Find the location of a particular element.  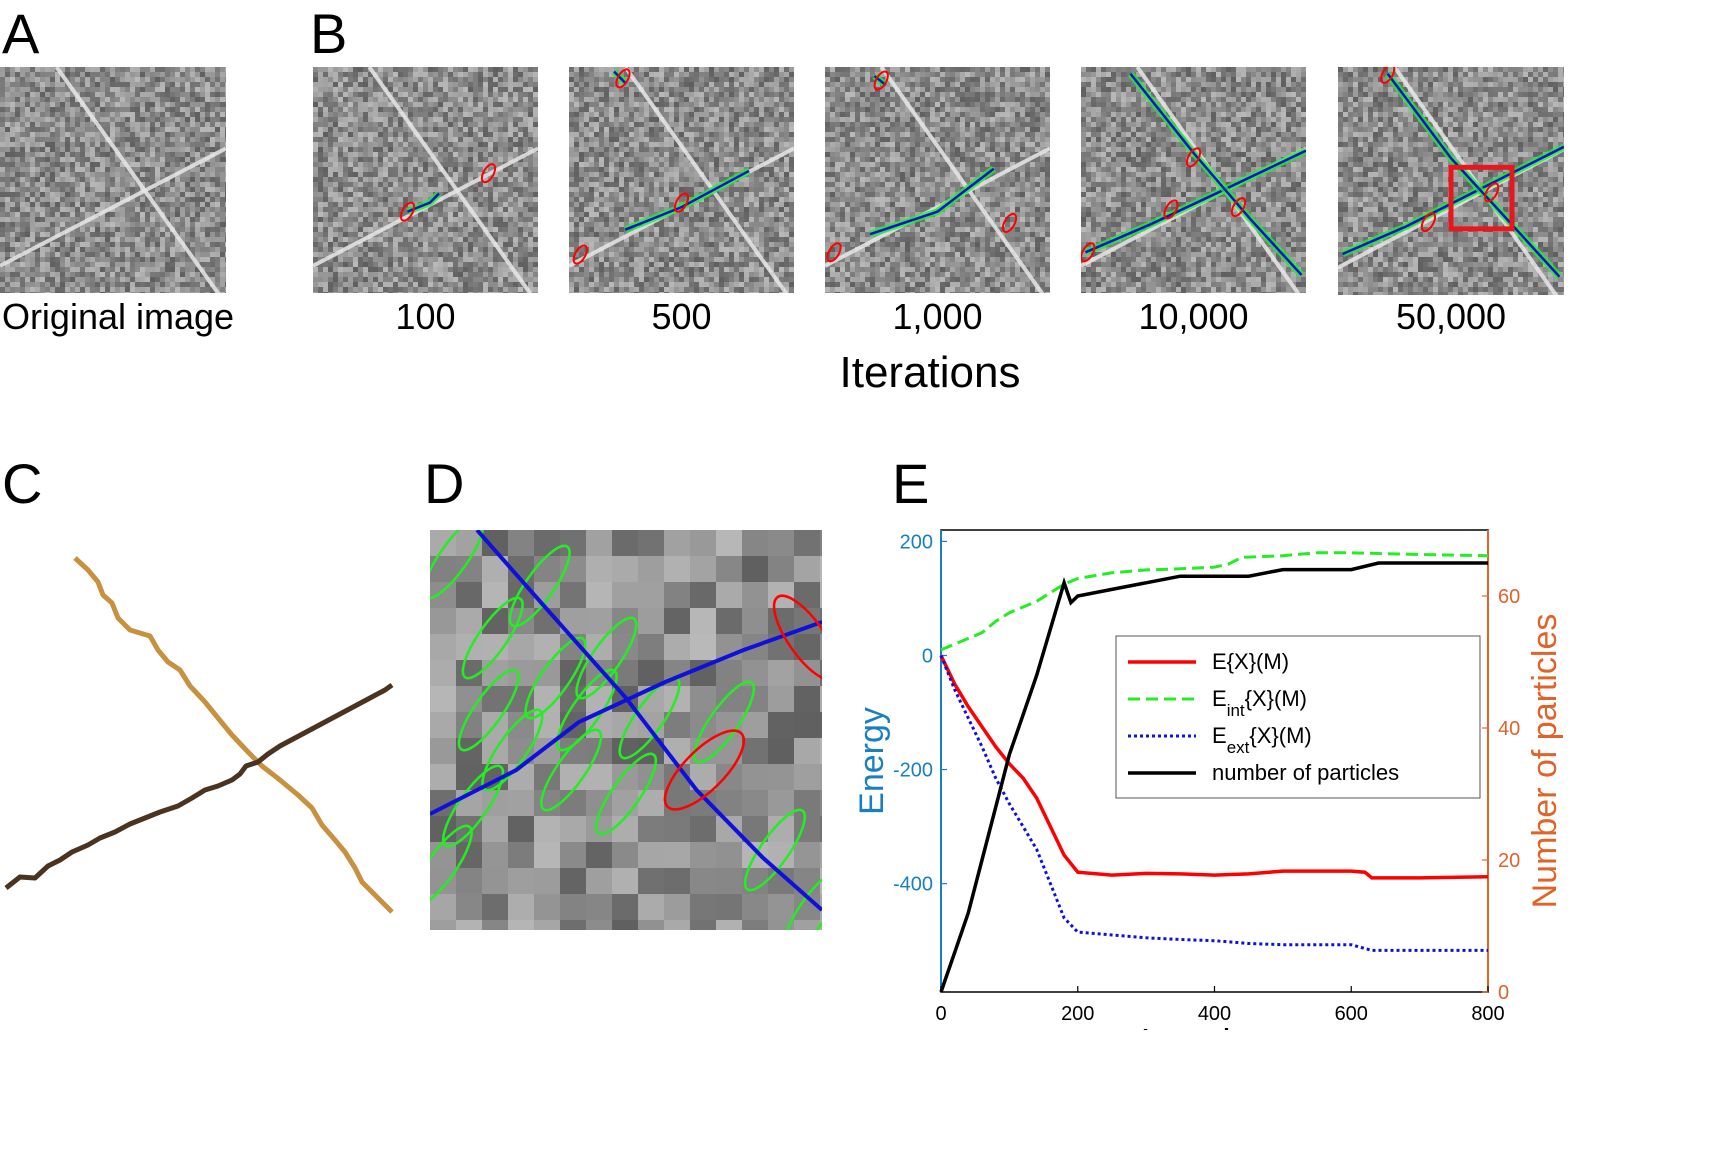

series-line-eintxm is located at coordinates (1214, 601).